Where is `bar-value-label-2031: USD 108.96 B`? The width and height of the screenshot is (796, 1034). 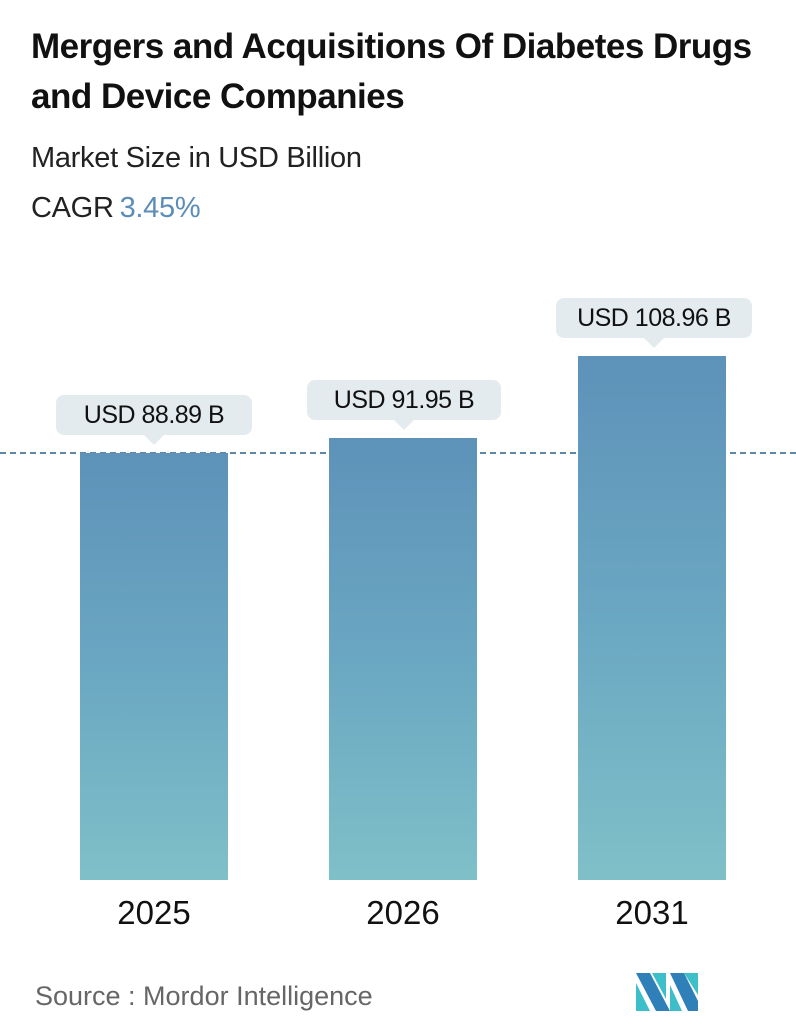
bar-value-label-2031: USD 108.96 B is located at coordinates (654, 323).